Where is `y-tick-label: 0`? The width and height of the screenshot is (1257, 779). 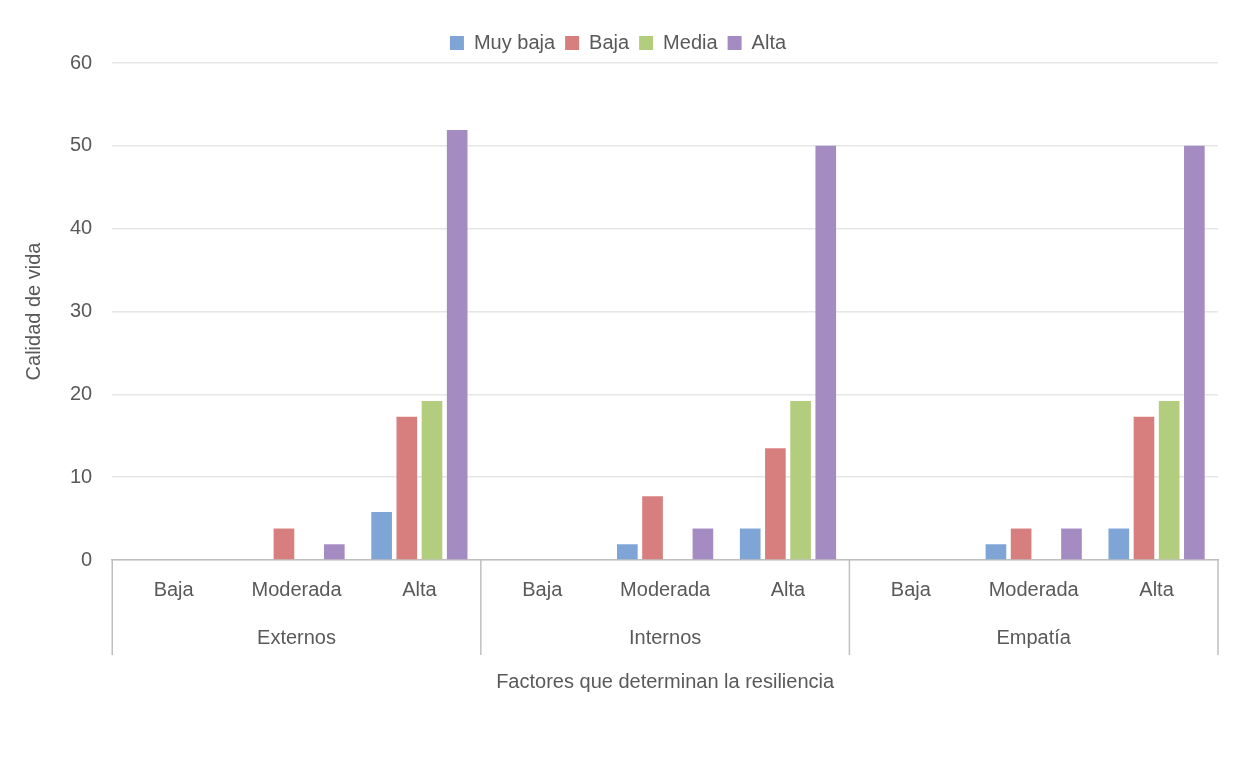
y-tick-label: 0 is located at coordinates (87, 558).